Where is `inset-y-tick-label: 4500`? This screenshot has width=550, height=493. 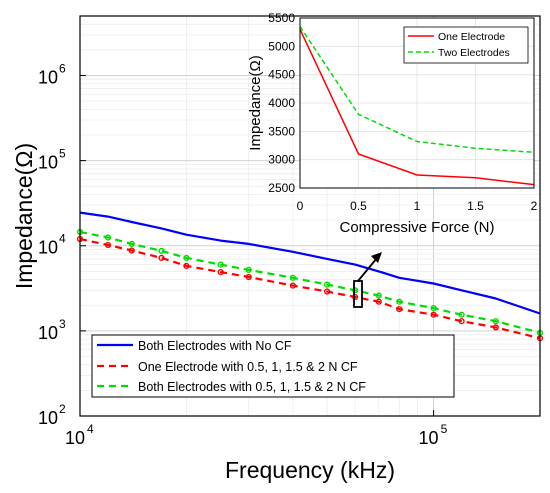
inset-y-tick-label: 4500 is located at coordinates (281, 75).